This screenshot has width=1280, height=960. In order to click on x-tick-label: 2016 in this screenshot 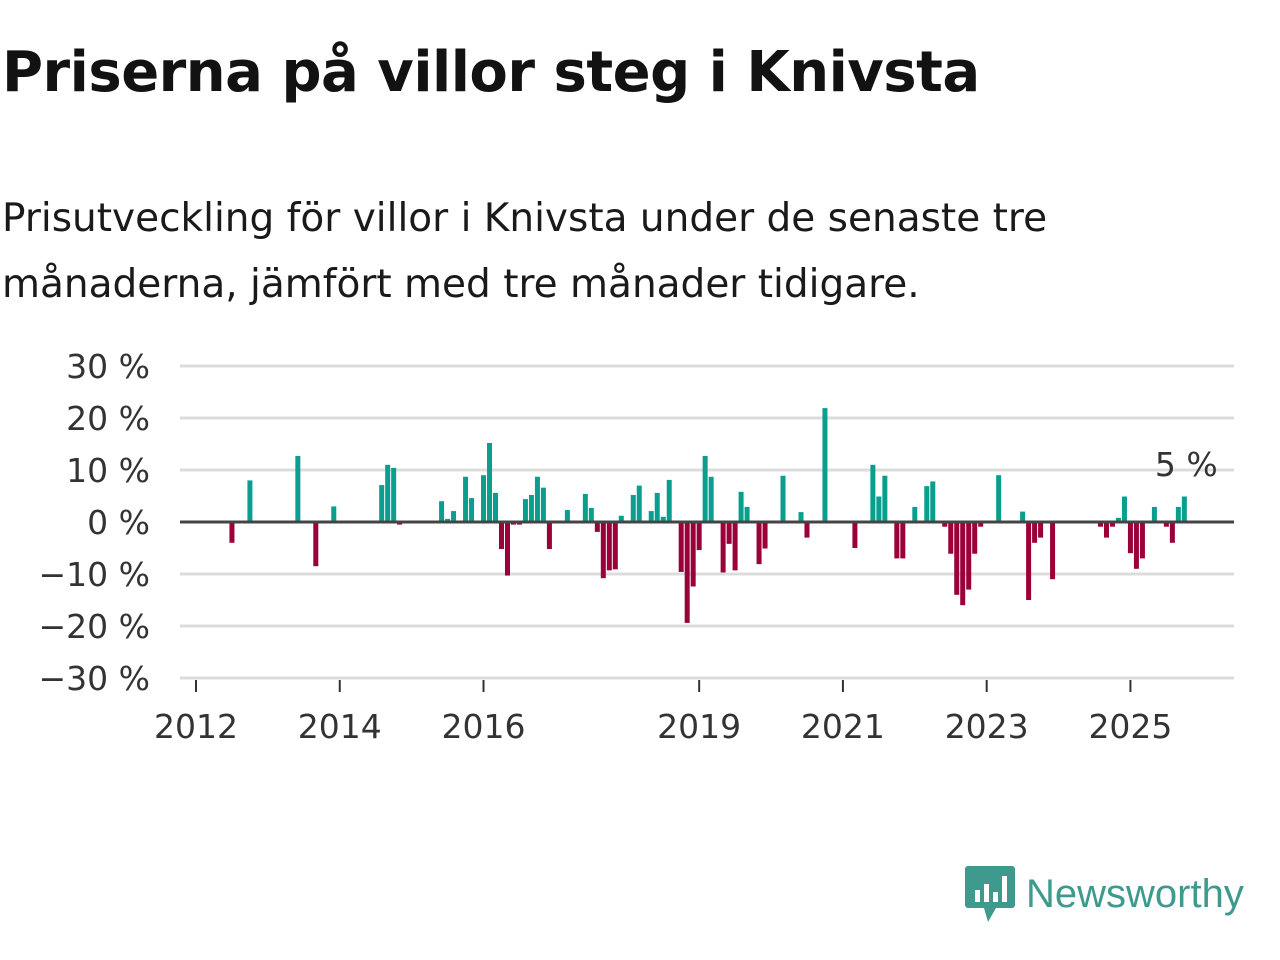, I will do `click(484, 726)`.